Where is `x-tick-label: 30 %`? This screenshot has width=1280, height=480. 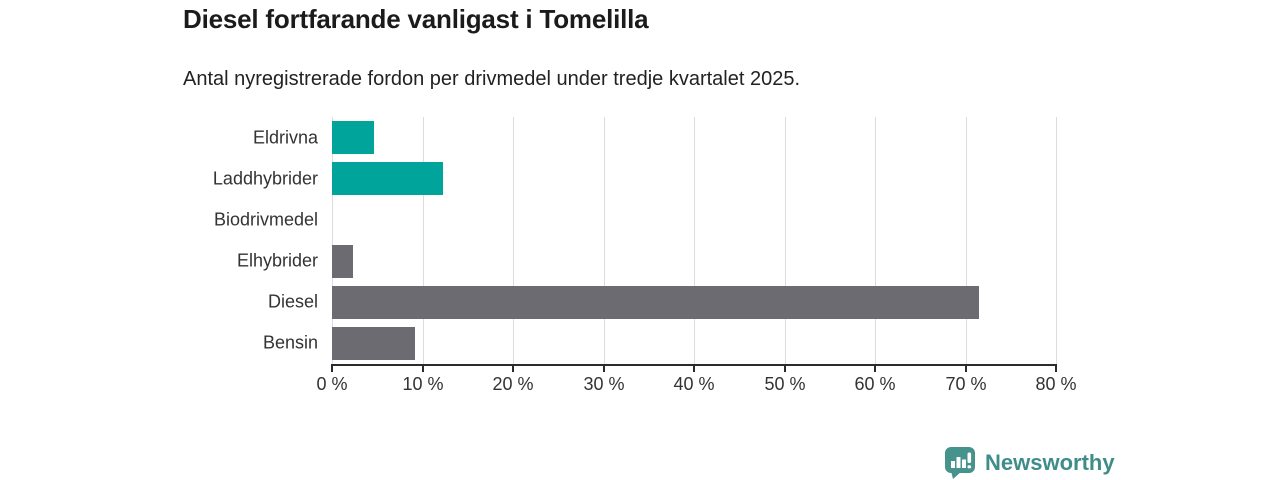 x-tick-label: 30 % is located at coordinates (604, 384).